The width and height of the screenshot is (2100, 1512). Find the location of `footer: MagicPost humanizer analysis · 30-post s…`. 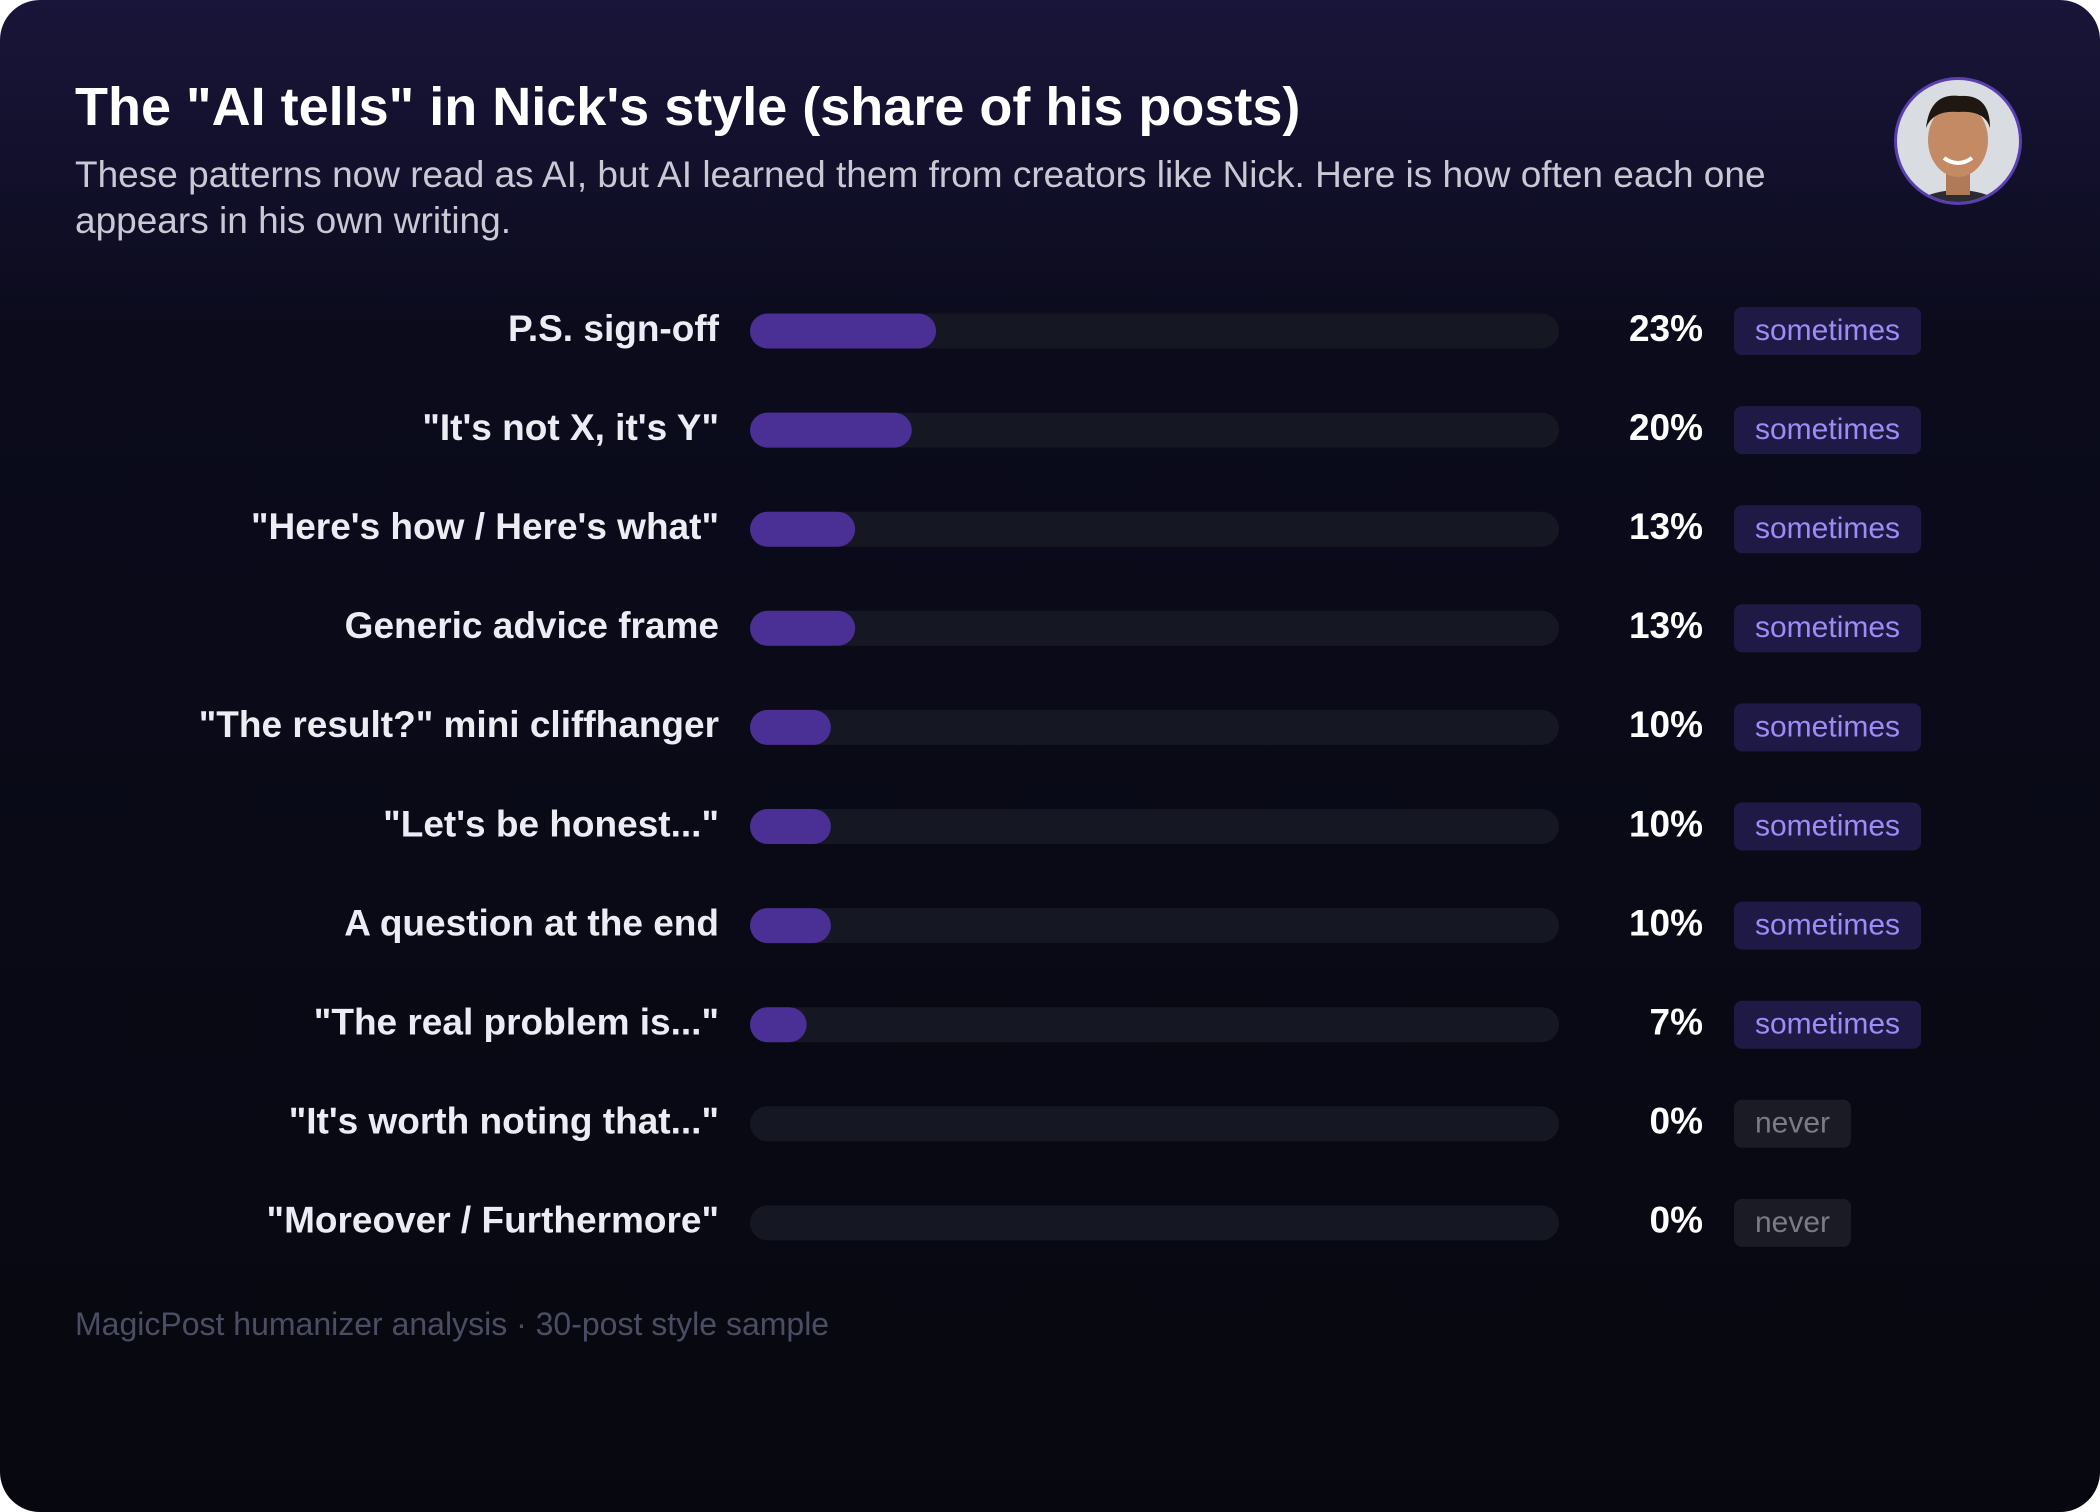

footer: MagicPost humanizer analysis · 30-post s… is located at coordinates (452, 1324).